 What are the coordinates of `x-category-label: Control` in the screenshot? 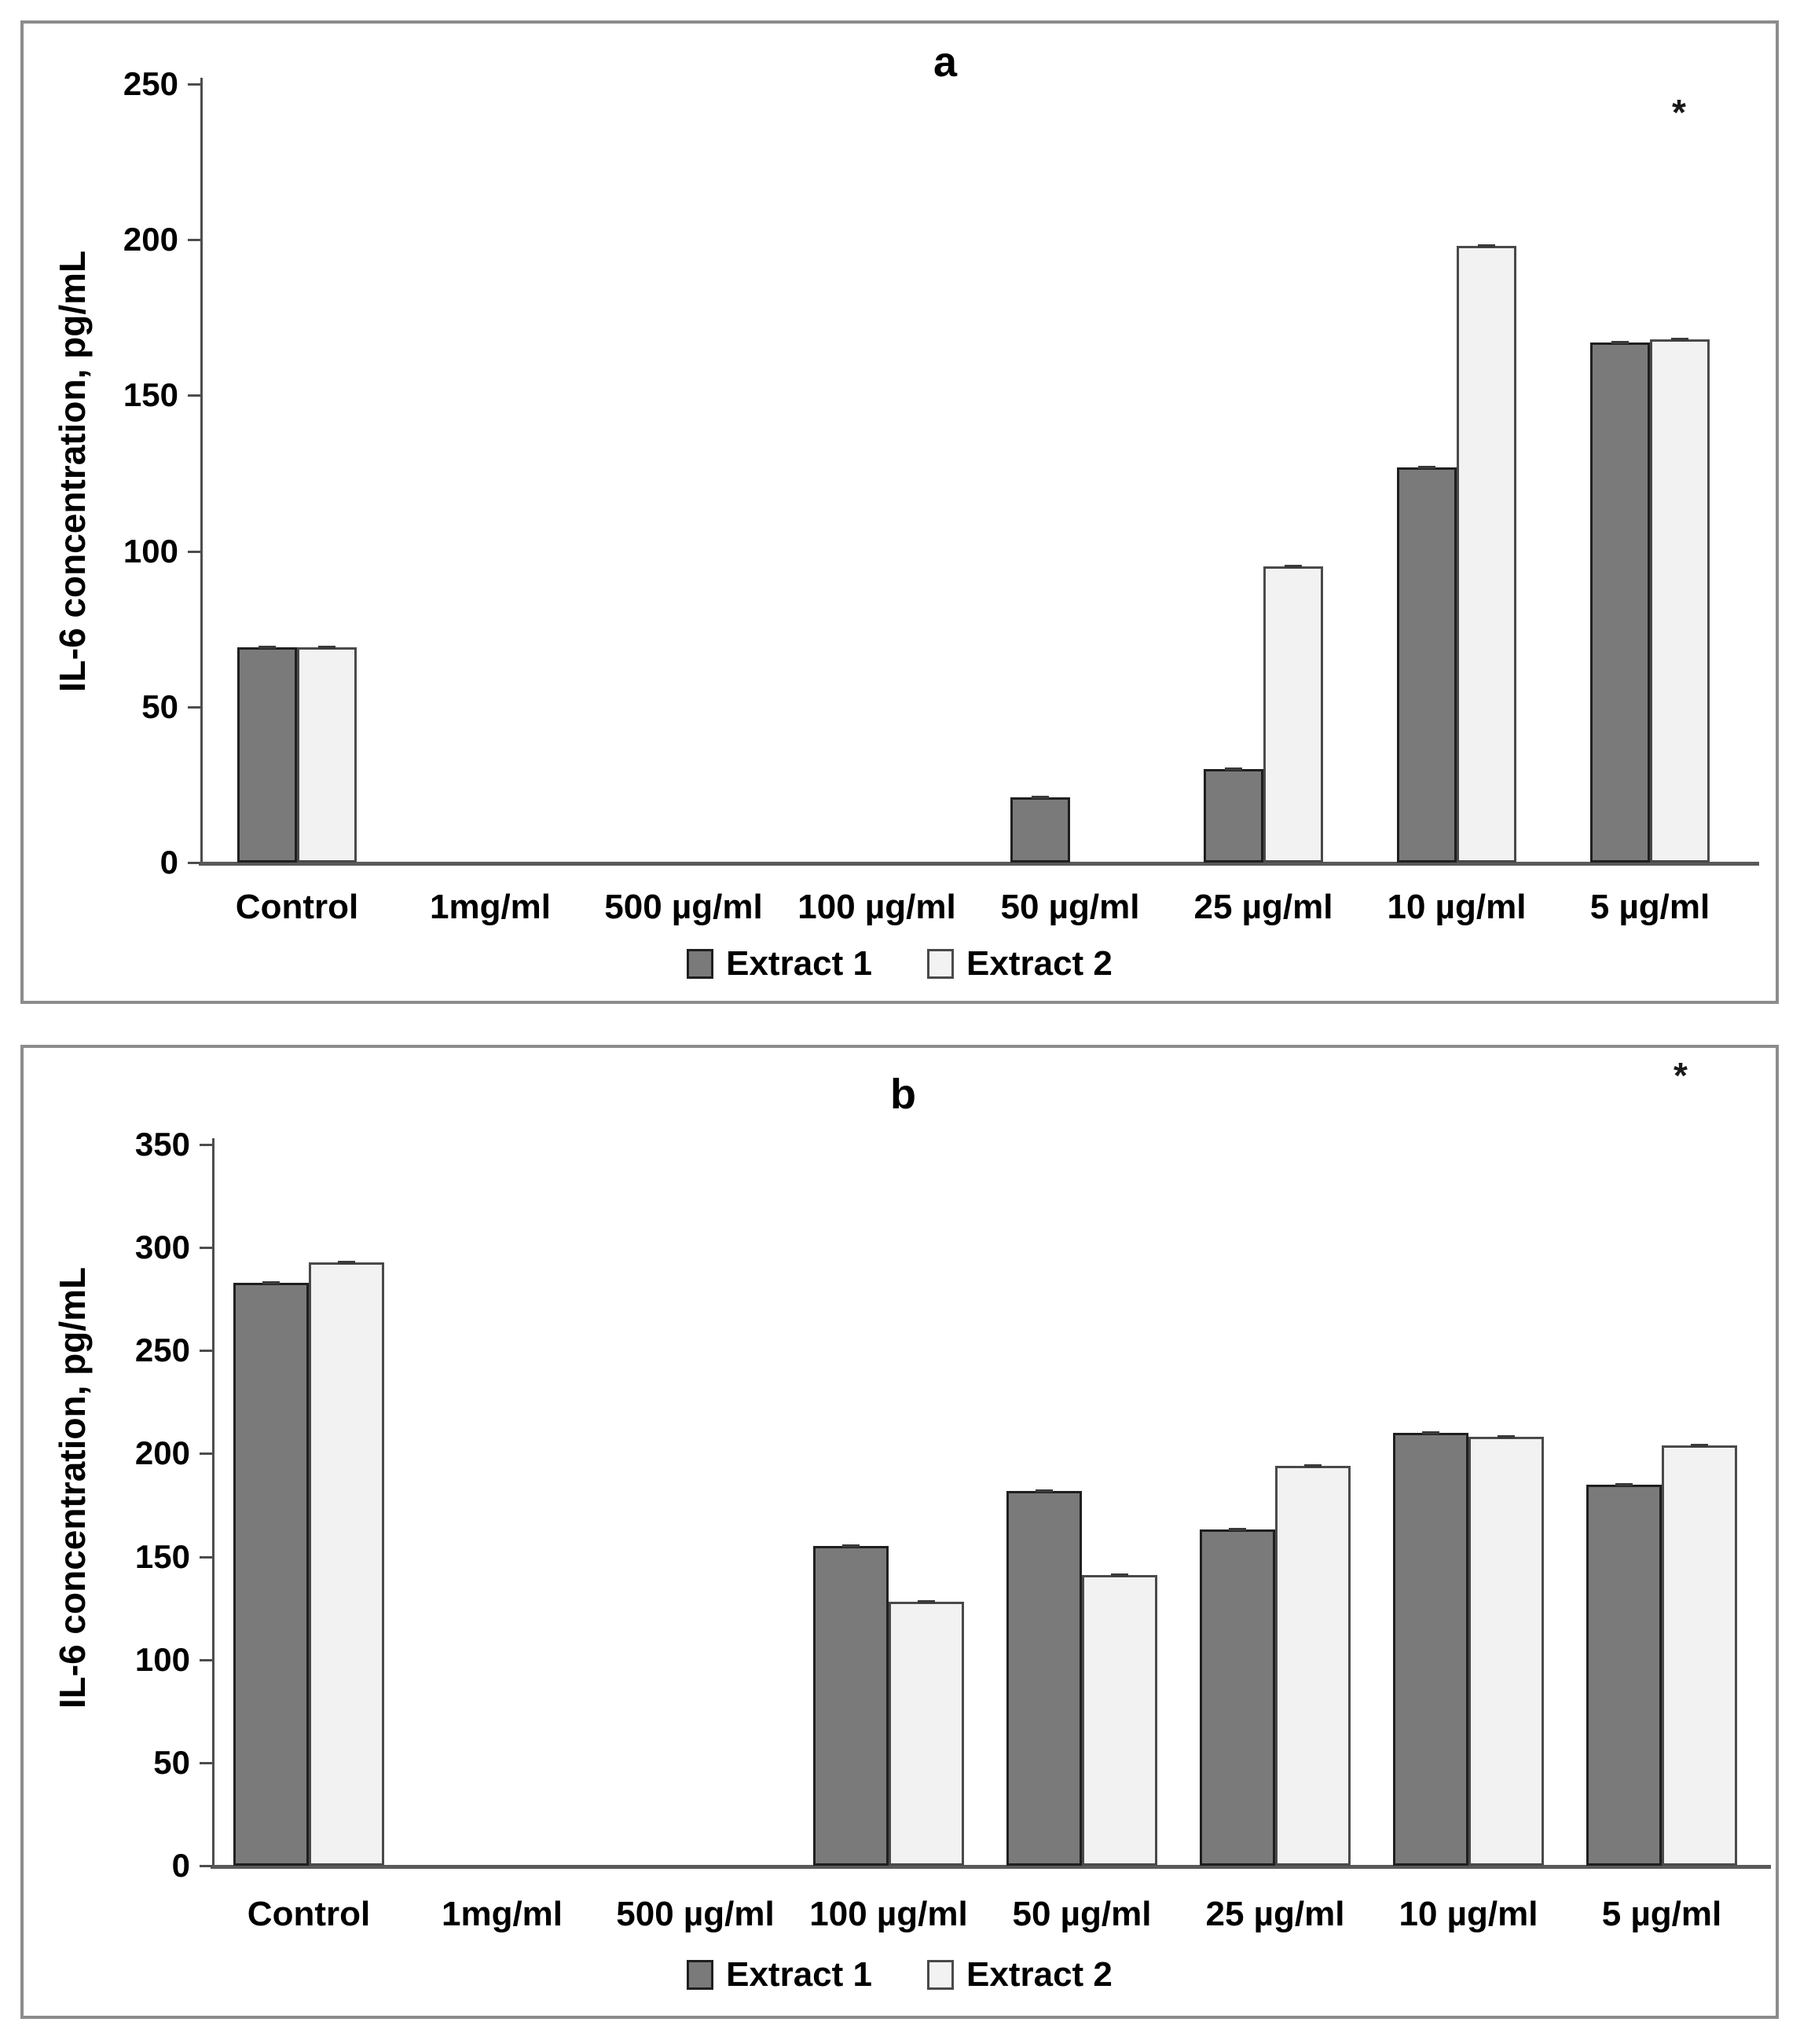 It's located at (297, 907).